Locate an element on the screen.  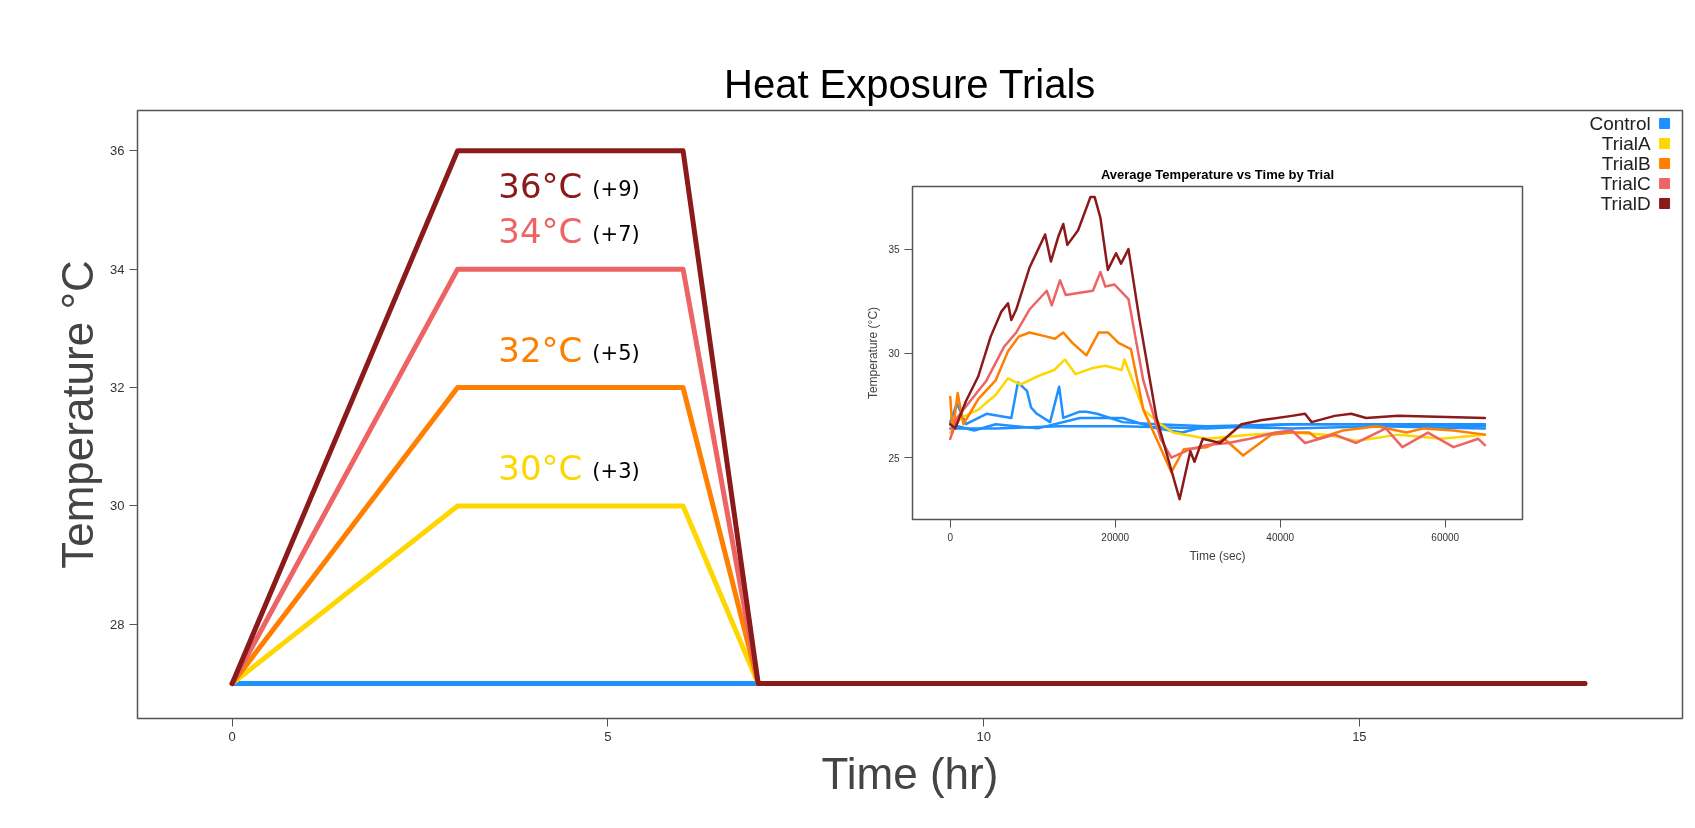
y-tick-label: 34 is located at coordinates (117, 269).